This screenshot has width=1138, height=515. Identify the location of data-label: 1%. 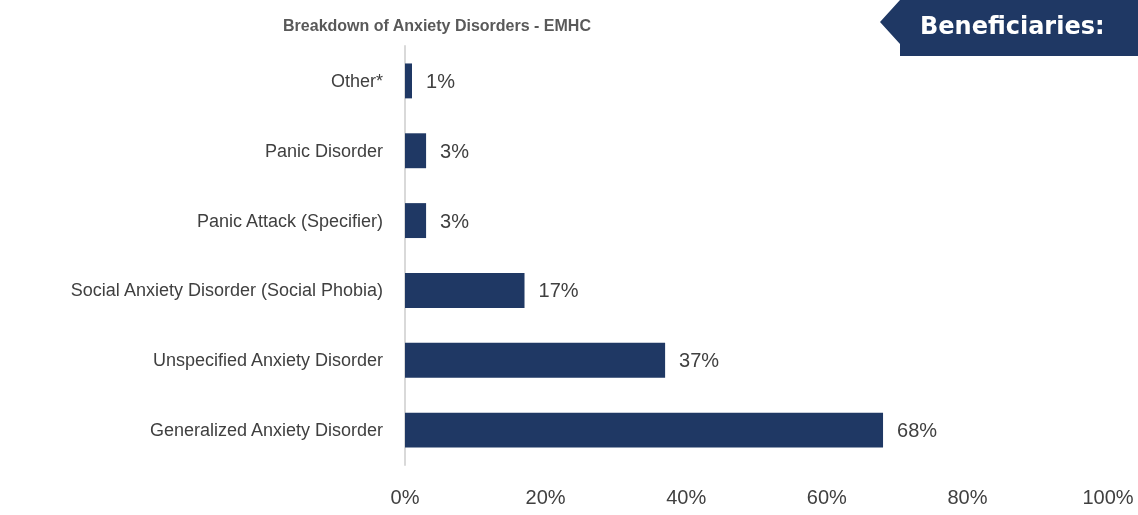
(441, 80).